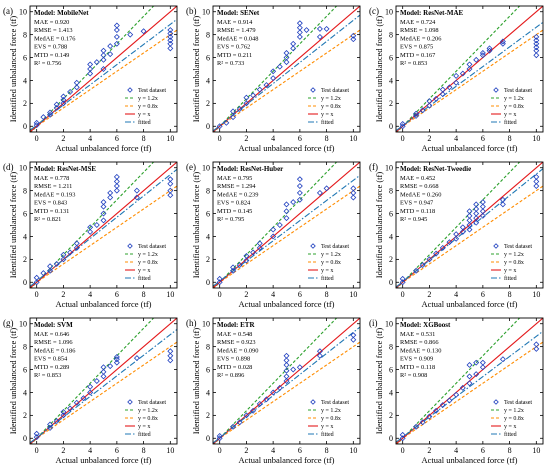  What do you see at coordinates (420, 194) in the screenshot?
I see `metric-medae: MedAE = 0.260` at bounding box center [420, 194].